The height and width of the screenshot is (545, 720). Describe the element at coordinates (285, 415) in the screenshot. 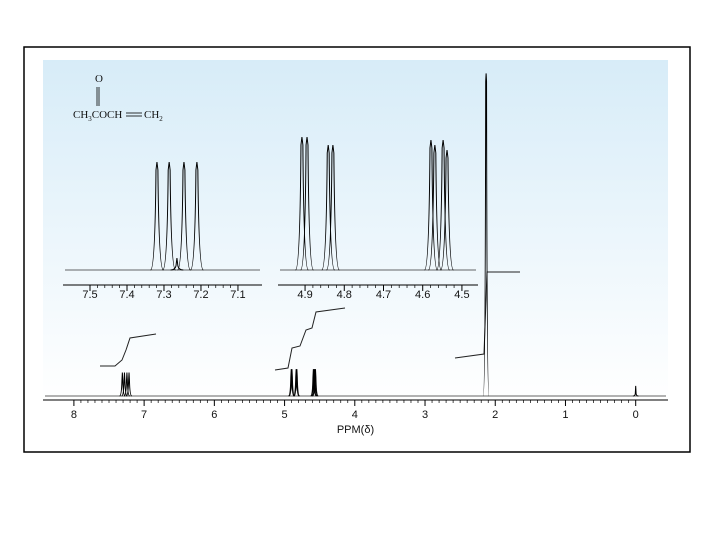

I see `x-tick-label: 5` at that location.